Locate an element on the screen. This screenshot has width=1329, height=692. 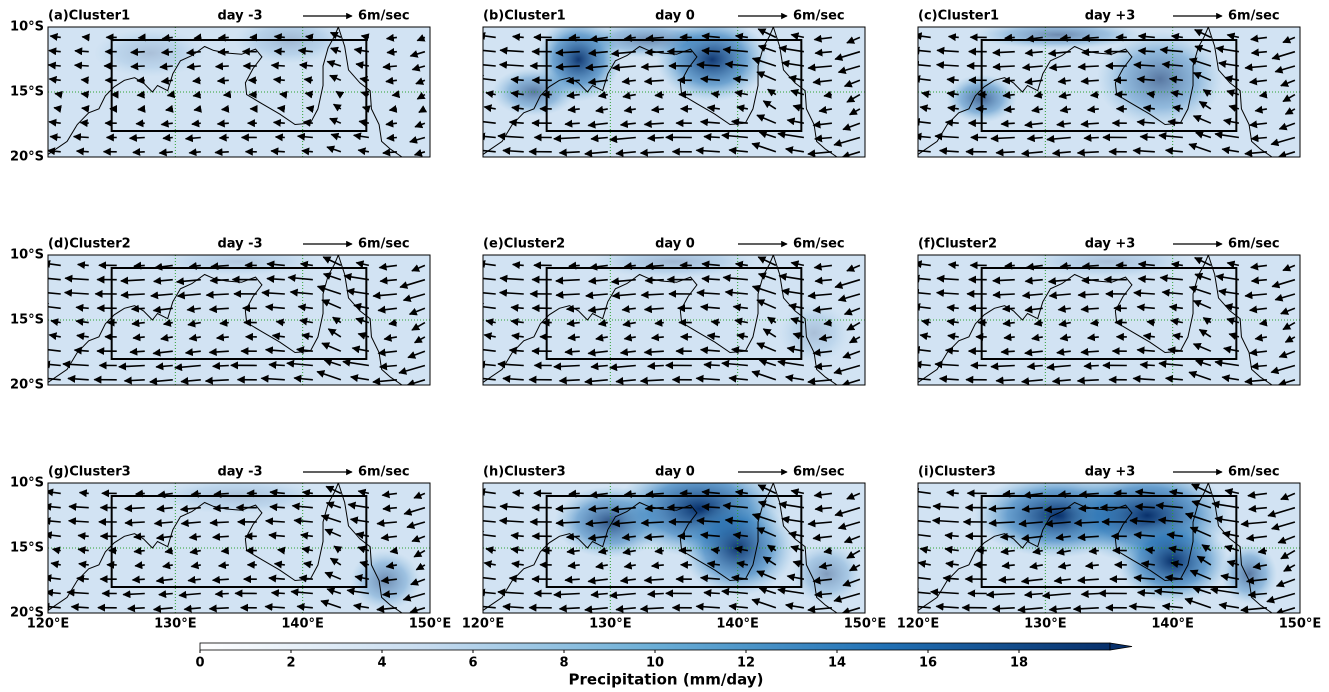
region-box is located at coordinates (239, 541).